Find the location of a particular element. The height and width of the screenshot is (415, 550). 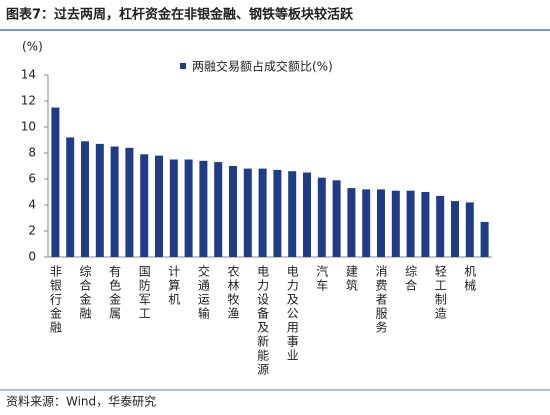

x-tick-label: 综合金融 is located at coordinates (85, 293).